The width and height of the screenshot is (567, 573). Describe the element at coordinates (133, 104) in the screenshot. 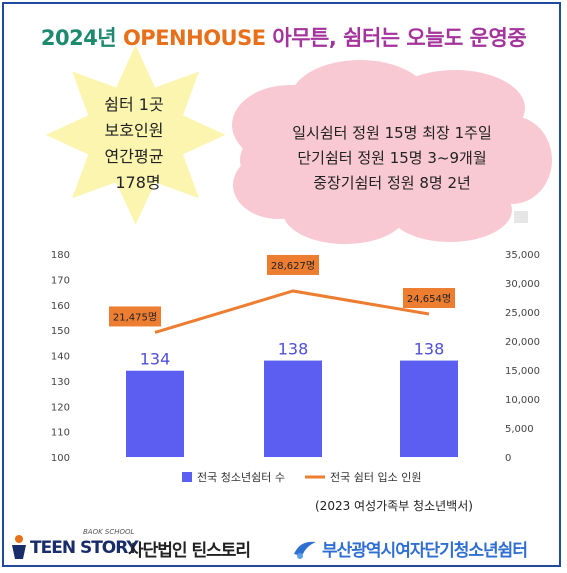

I see `star-line-1: 쉼터 1곳` at that location.